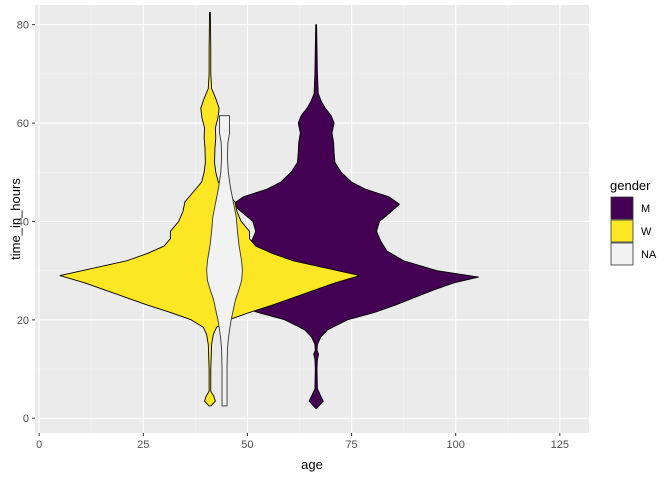  What do you see at coordinates (23, 26) in the screenshot?
I see `y-tick-label: 80` at bounding box center [23, 26].